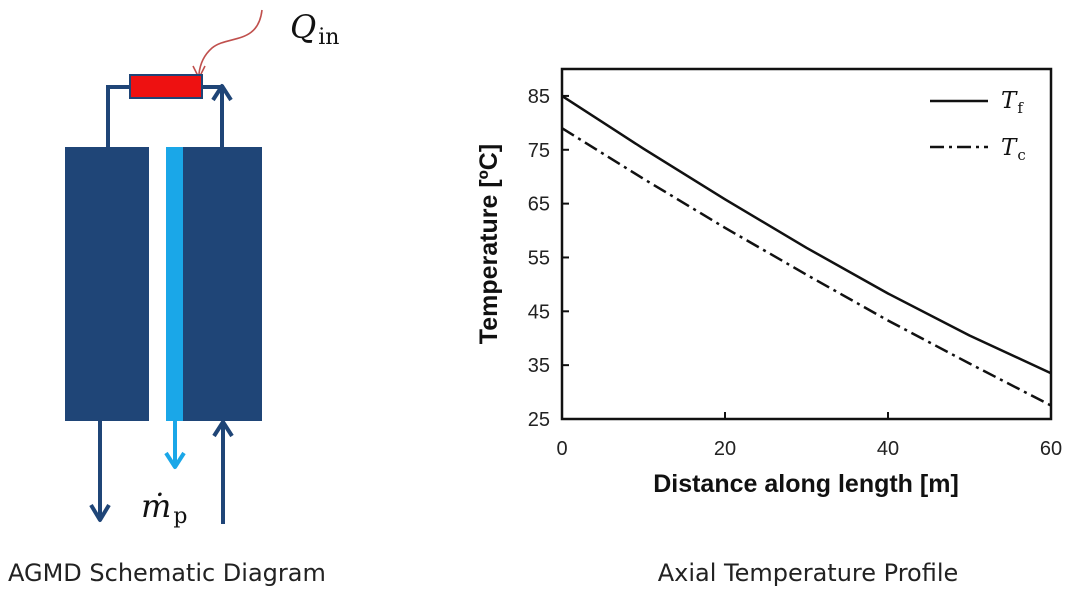 The height and width of the screenshot is (590, 1072). Describe the element at coordinates (539, 420) in the screenshot. I see `y-tick-label: 25` at that location.